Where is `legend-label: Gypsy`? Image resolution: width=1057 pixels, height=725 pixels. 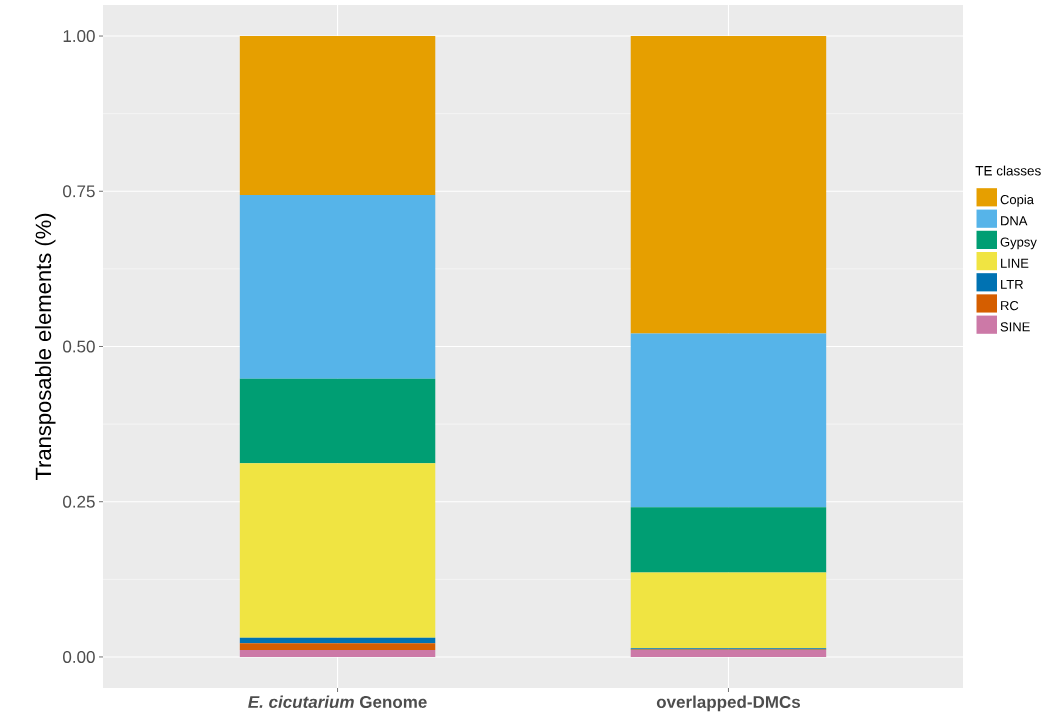
legend-label: Gypsy is located at coordinates (1018, 243).